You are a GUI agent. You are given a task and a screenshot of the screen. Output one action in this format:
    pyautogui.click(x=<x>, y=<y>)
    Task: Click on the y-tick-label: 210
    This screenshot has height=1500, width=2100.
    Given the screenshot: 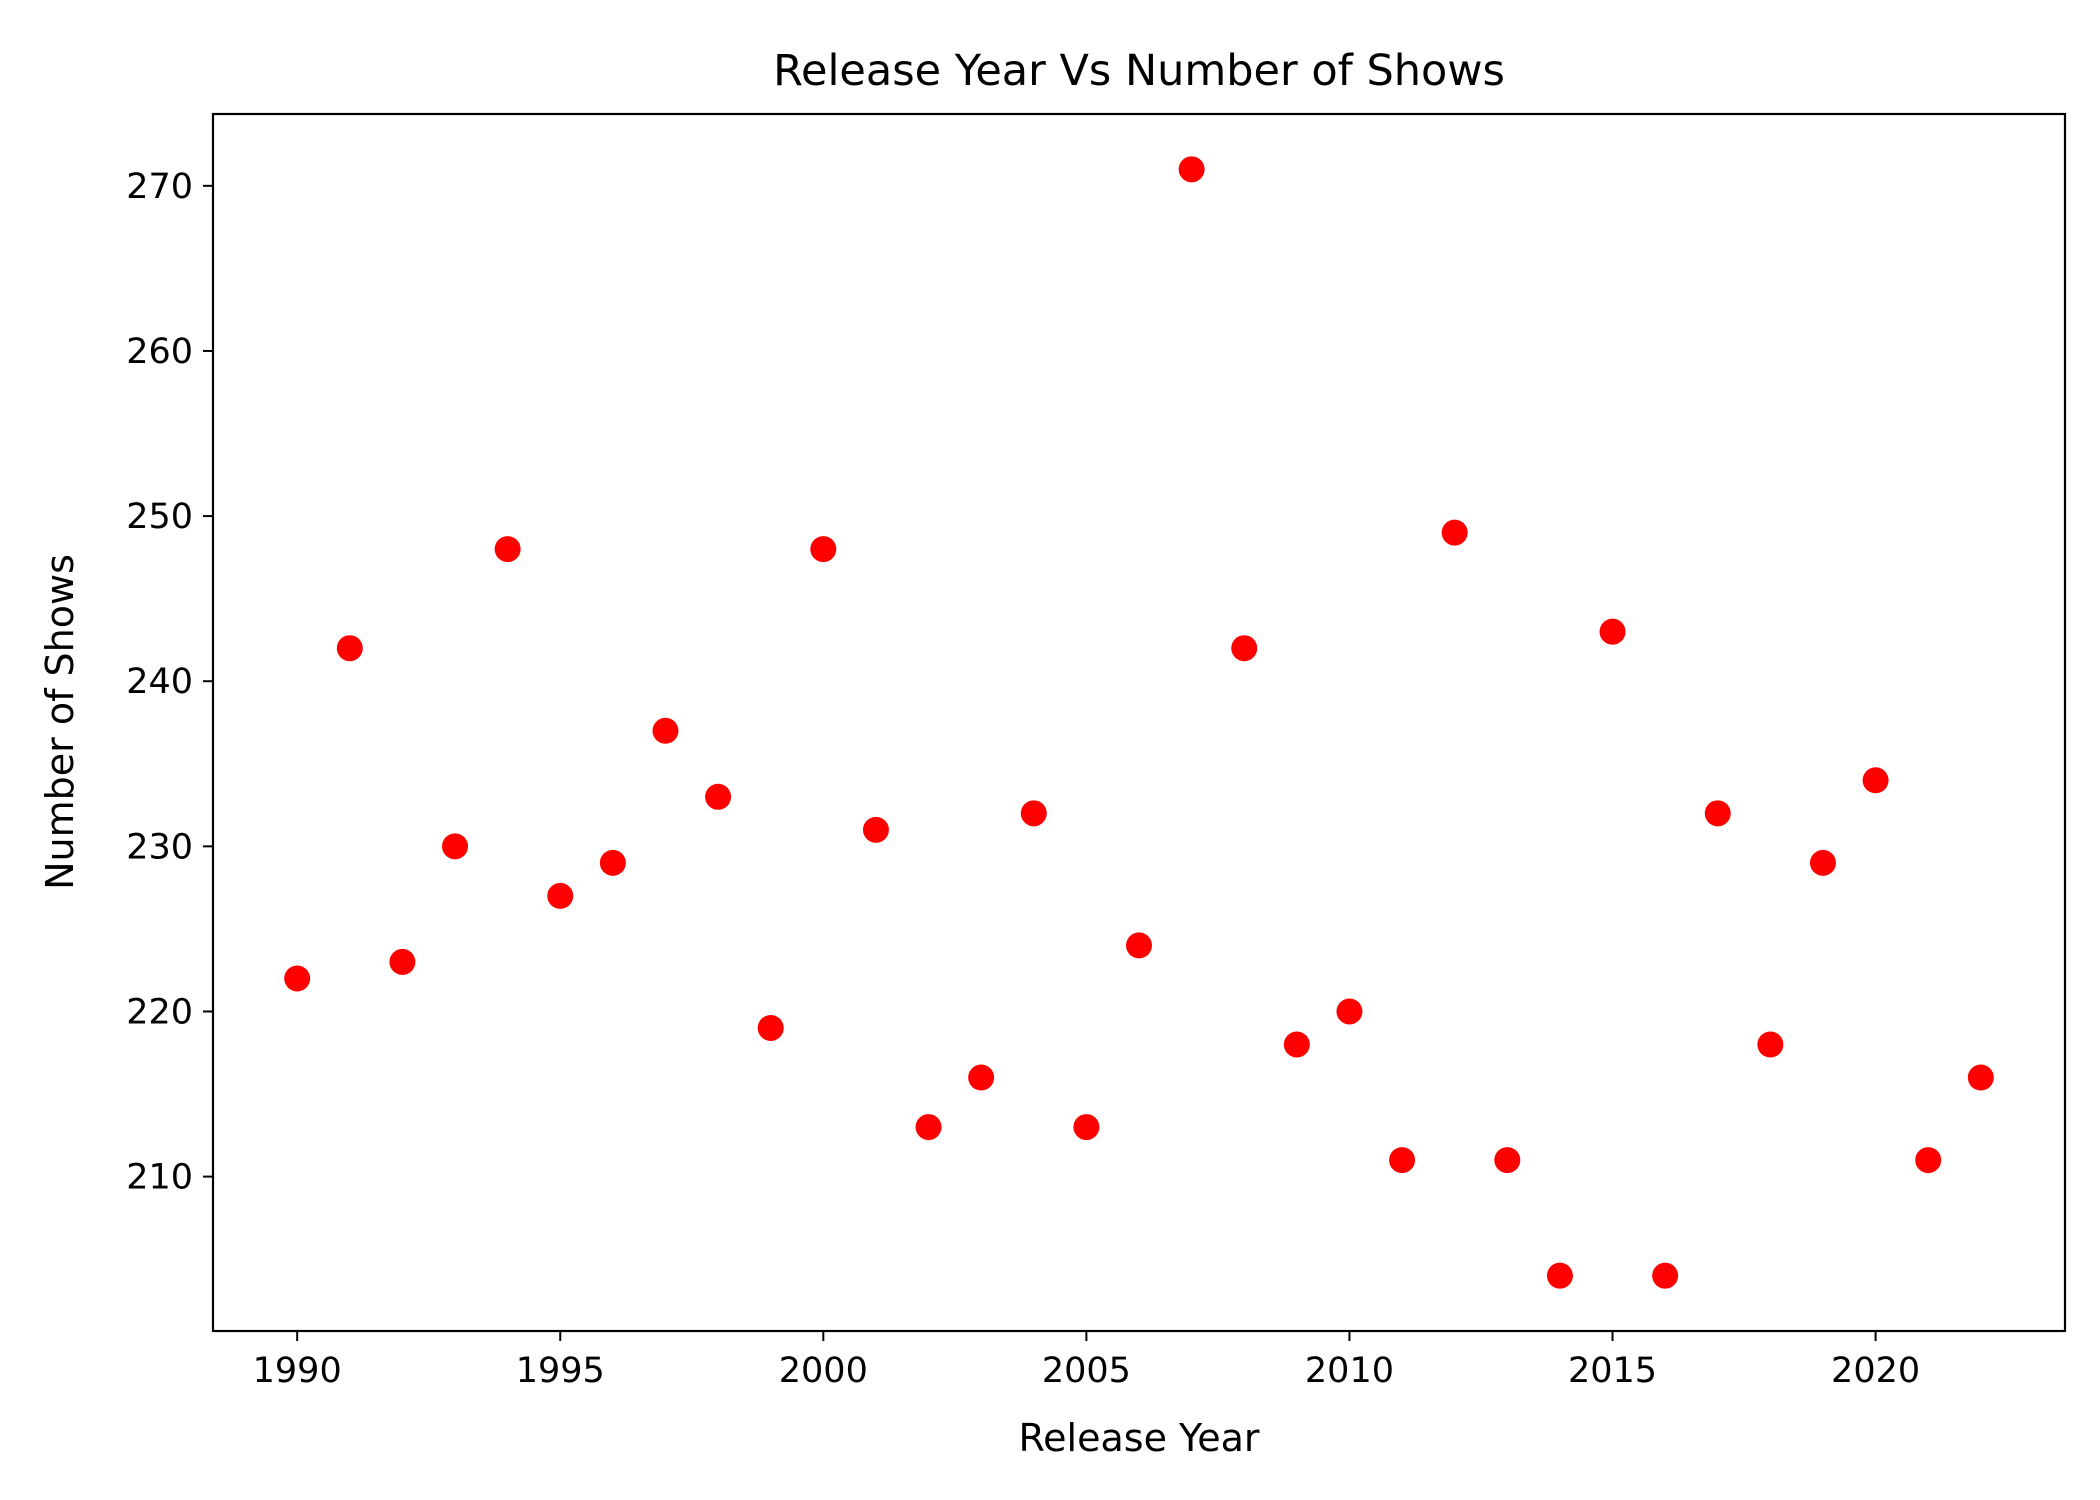 What is the action you would take?
    pyautogui.click(x=159, y=1178)
    